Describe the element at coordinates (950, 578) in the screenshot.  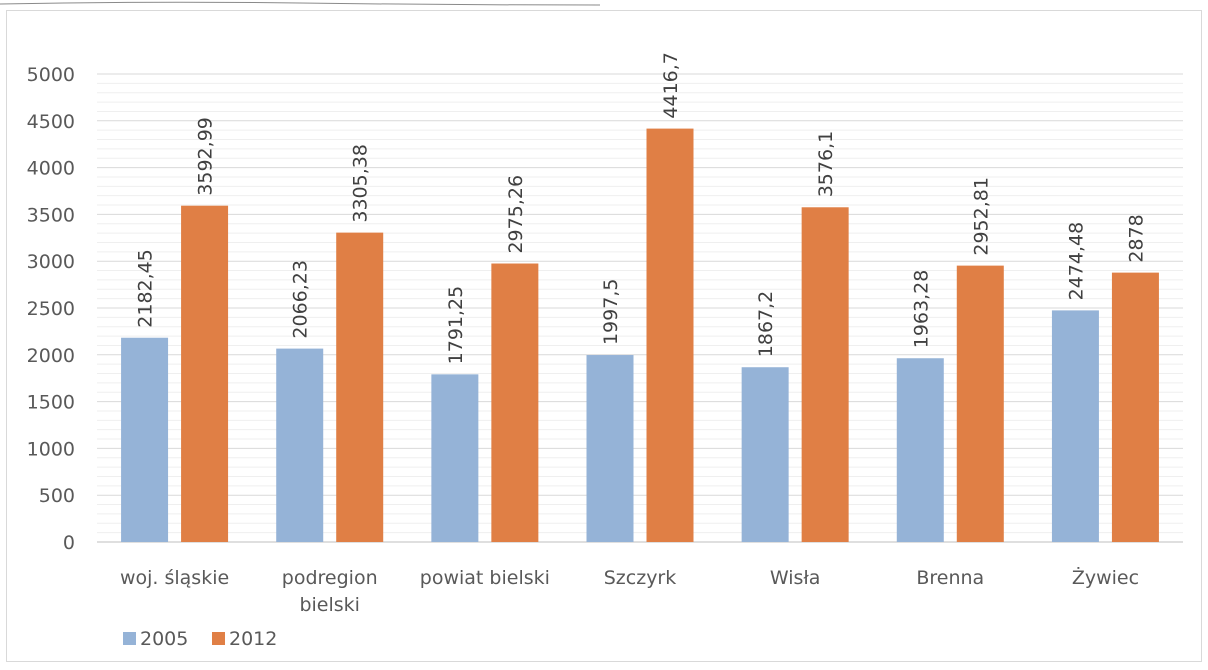
I see `x-tick-label: Brenna` at that location.